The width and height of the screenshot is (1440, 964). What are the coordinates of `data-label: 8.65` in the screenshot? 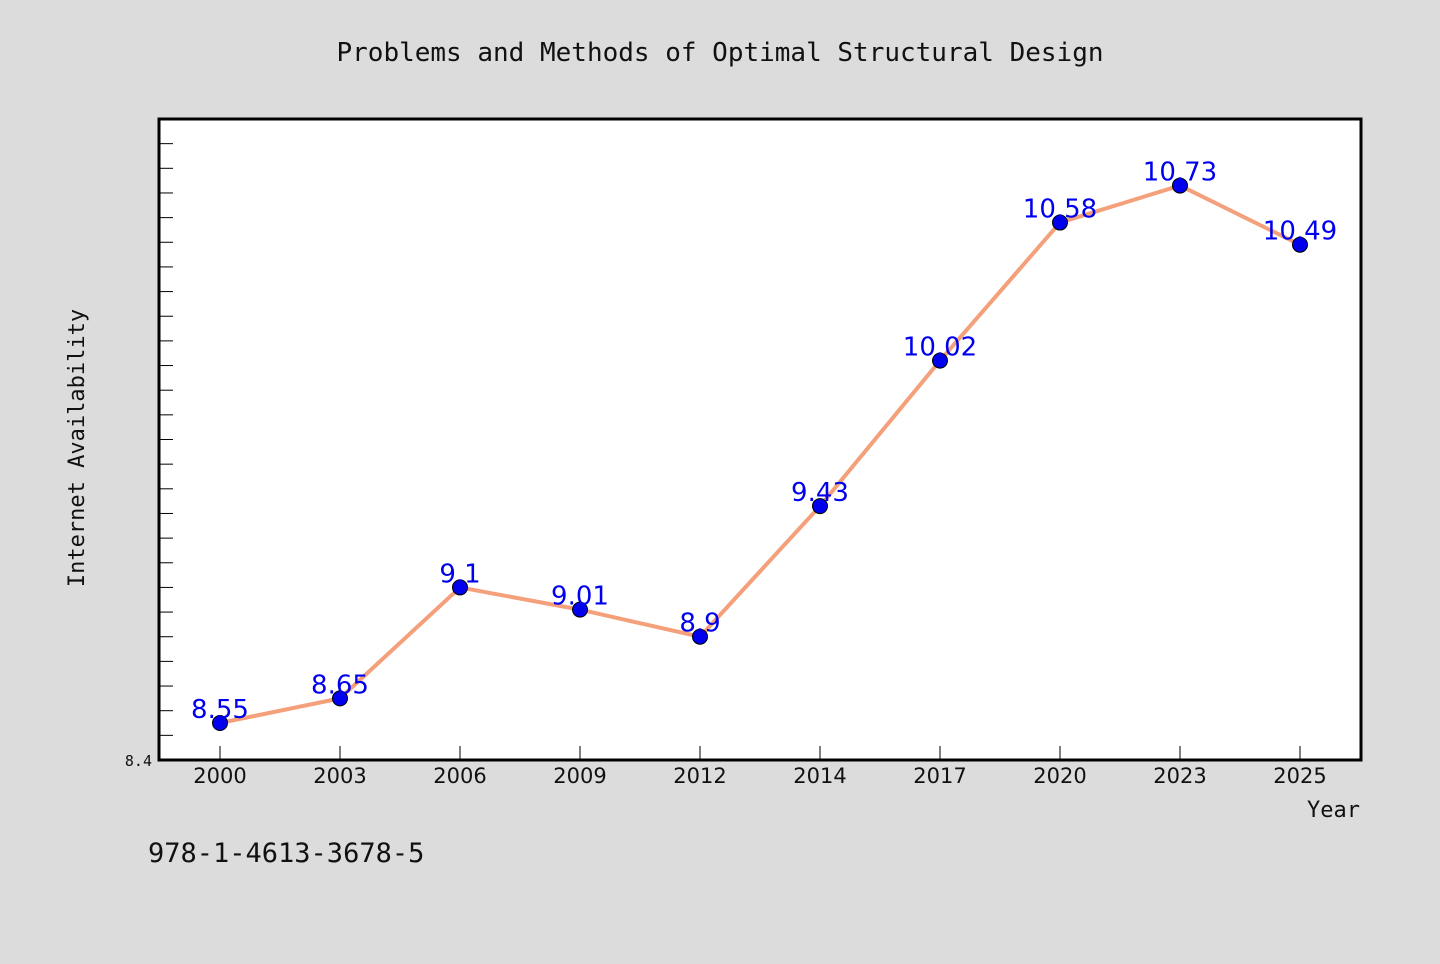 It's located at (340, 685).